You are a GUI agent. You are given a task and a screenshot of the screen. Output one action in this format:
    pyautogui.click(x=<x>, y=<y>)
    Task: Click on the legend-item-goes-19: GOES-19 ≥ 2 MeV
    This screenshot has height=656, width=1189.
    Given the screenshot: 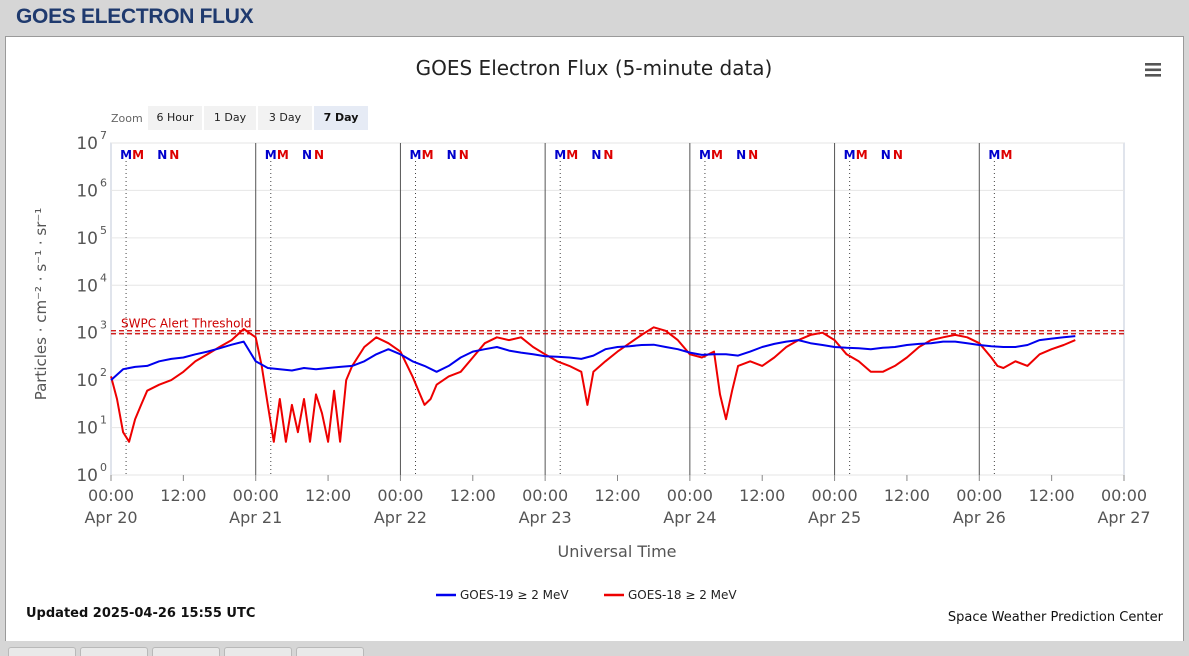 What is the action you would take?
    pyautogui.click(x=502, y=595)
    